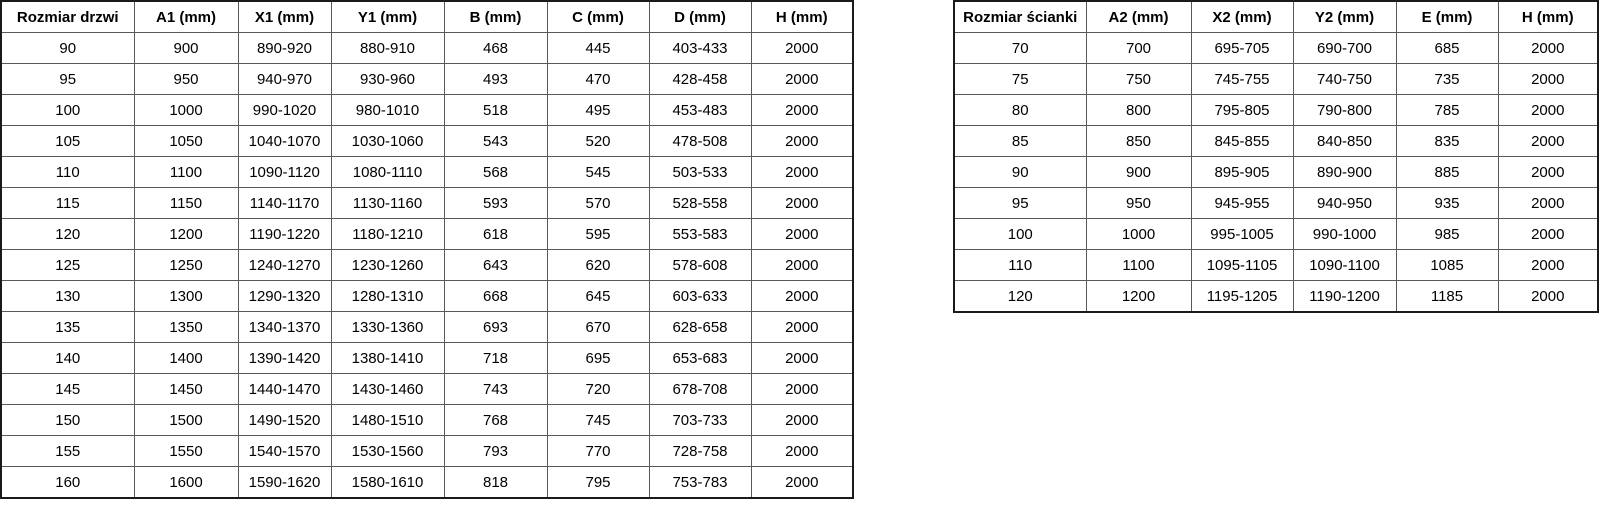 This screenshot has height=514, width=1600. I want to click on table-cell: 1500, so click(186, 420).